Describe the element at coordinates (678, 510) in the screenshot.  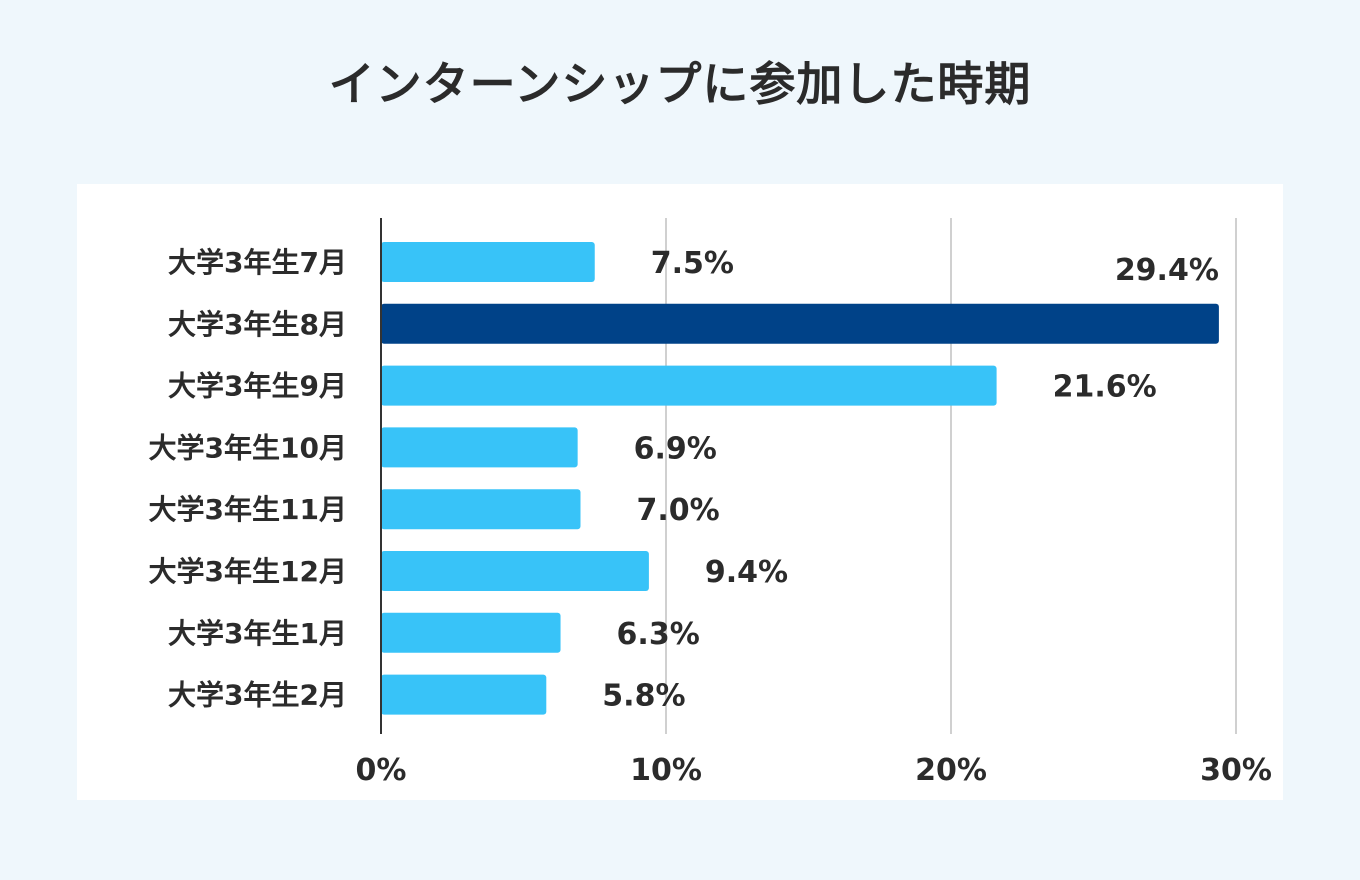
I see `data-label: 7.0%` at that location.